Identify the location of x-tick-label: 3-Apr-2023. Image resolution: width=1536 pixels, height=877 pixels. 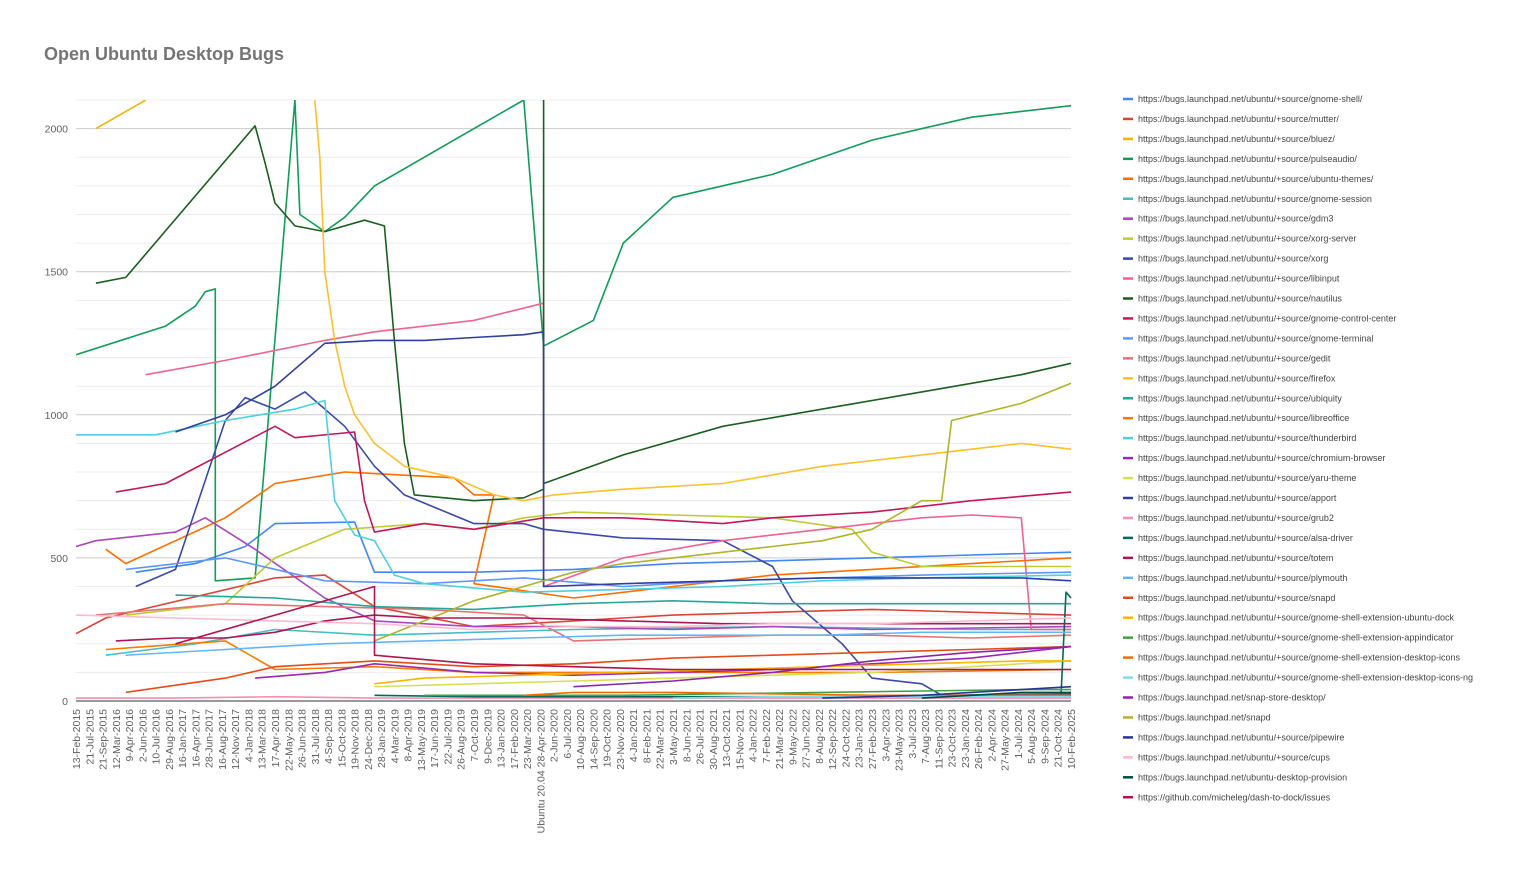
(886, 735).